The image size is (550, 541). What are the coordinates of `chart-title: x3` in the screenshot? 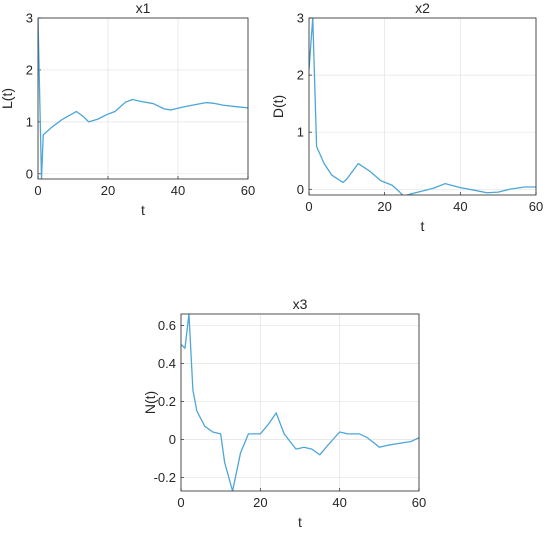 It's located at (300, 304).